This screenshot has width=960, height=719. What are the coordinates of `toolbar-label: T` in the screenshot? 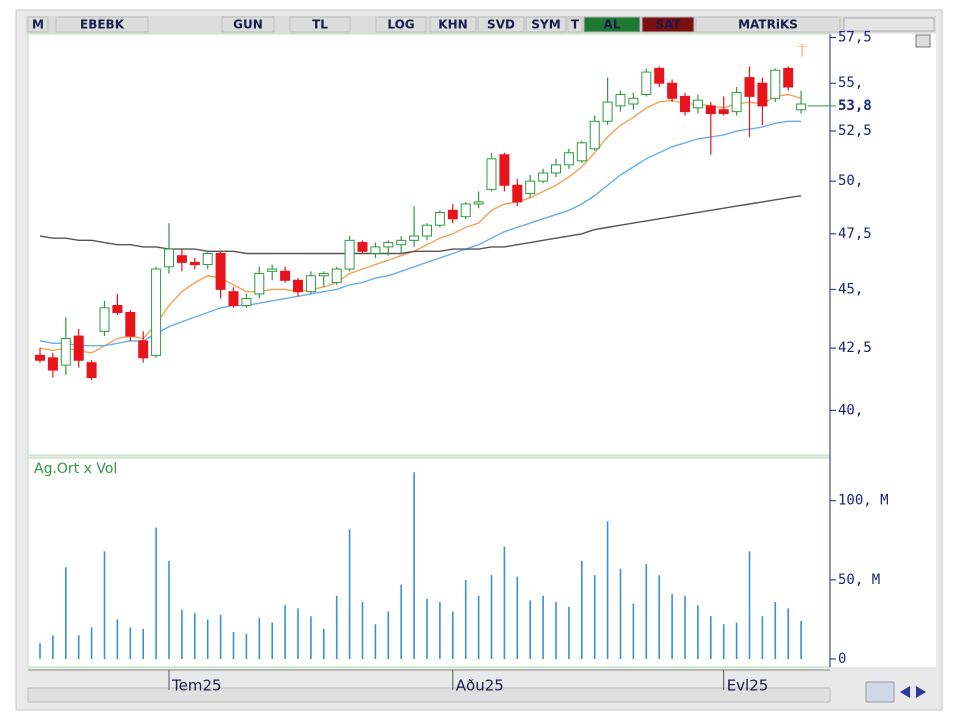 It's located at (575, 25).